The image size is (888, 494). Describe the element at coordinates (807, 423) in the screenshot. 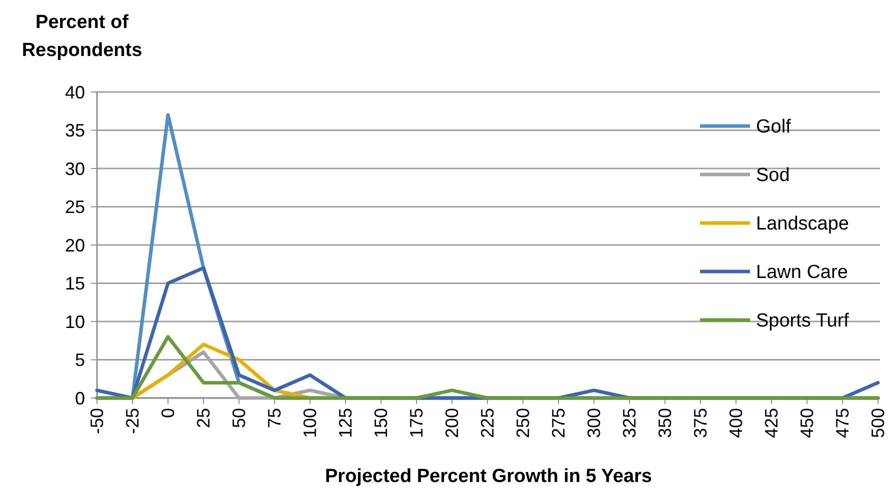

I see `x-tick-label: 450` at that location.